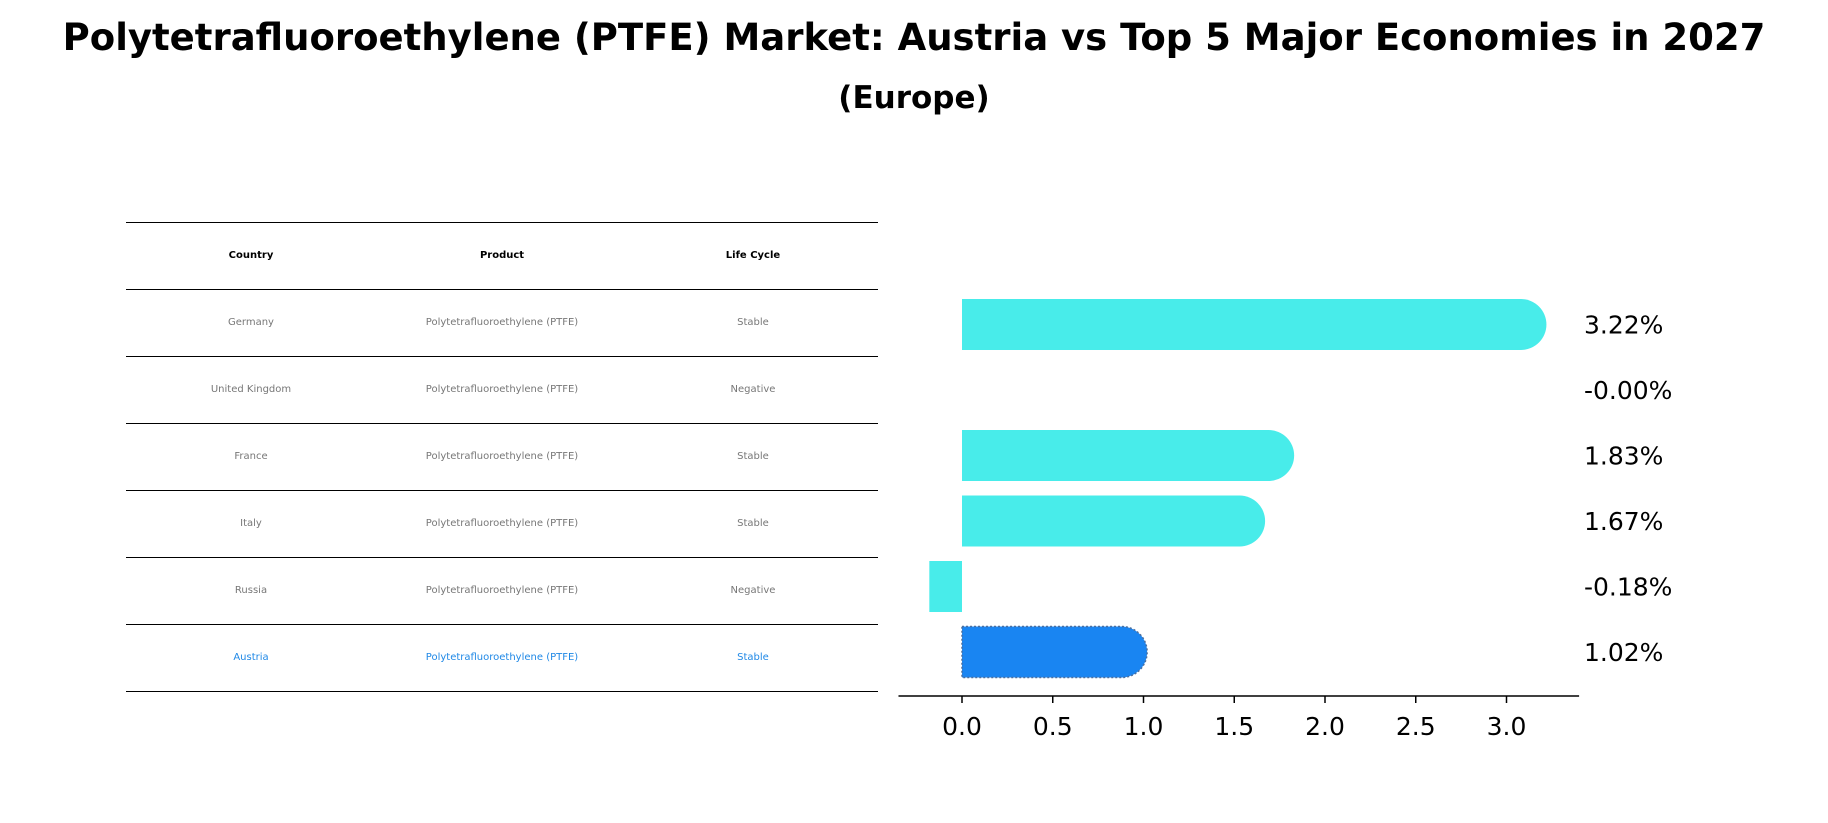 This screenshot has width=1828, height=823. I want to click on row-country: Russia, so click(251, 590).